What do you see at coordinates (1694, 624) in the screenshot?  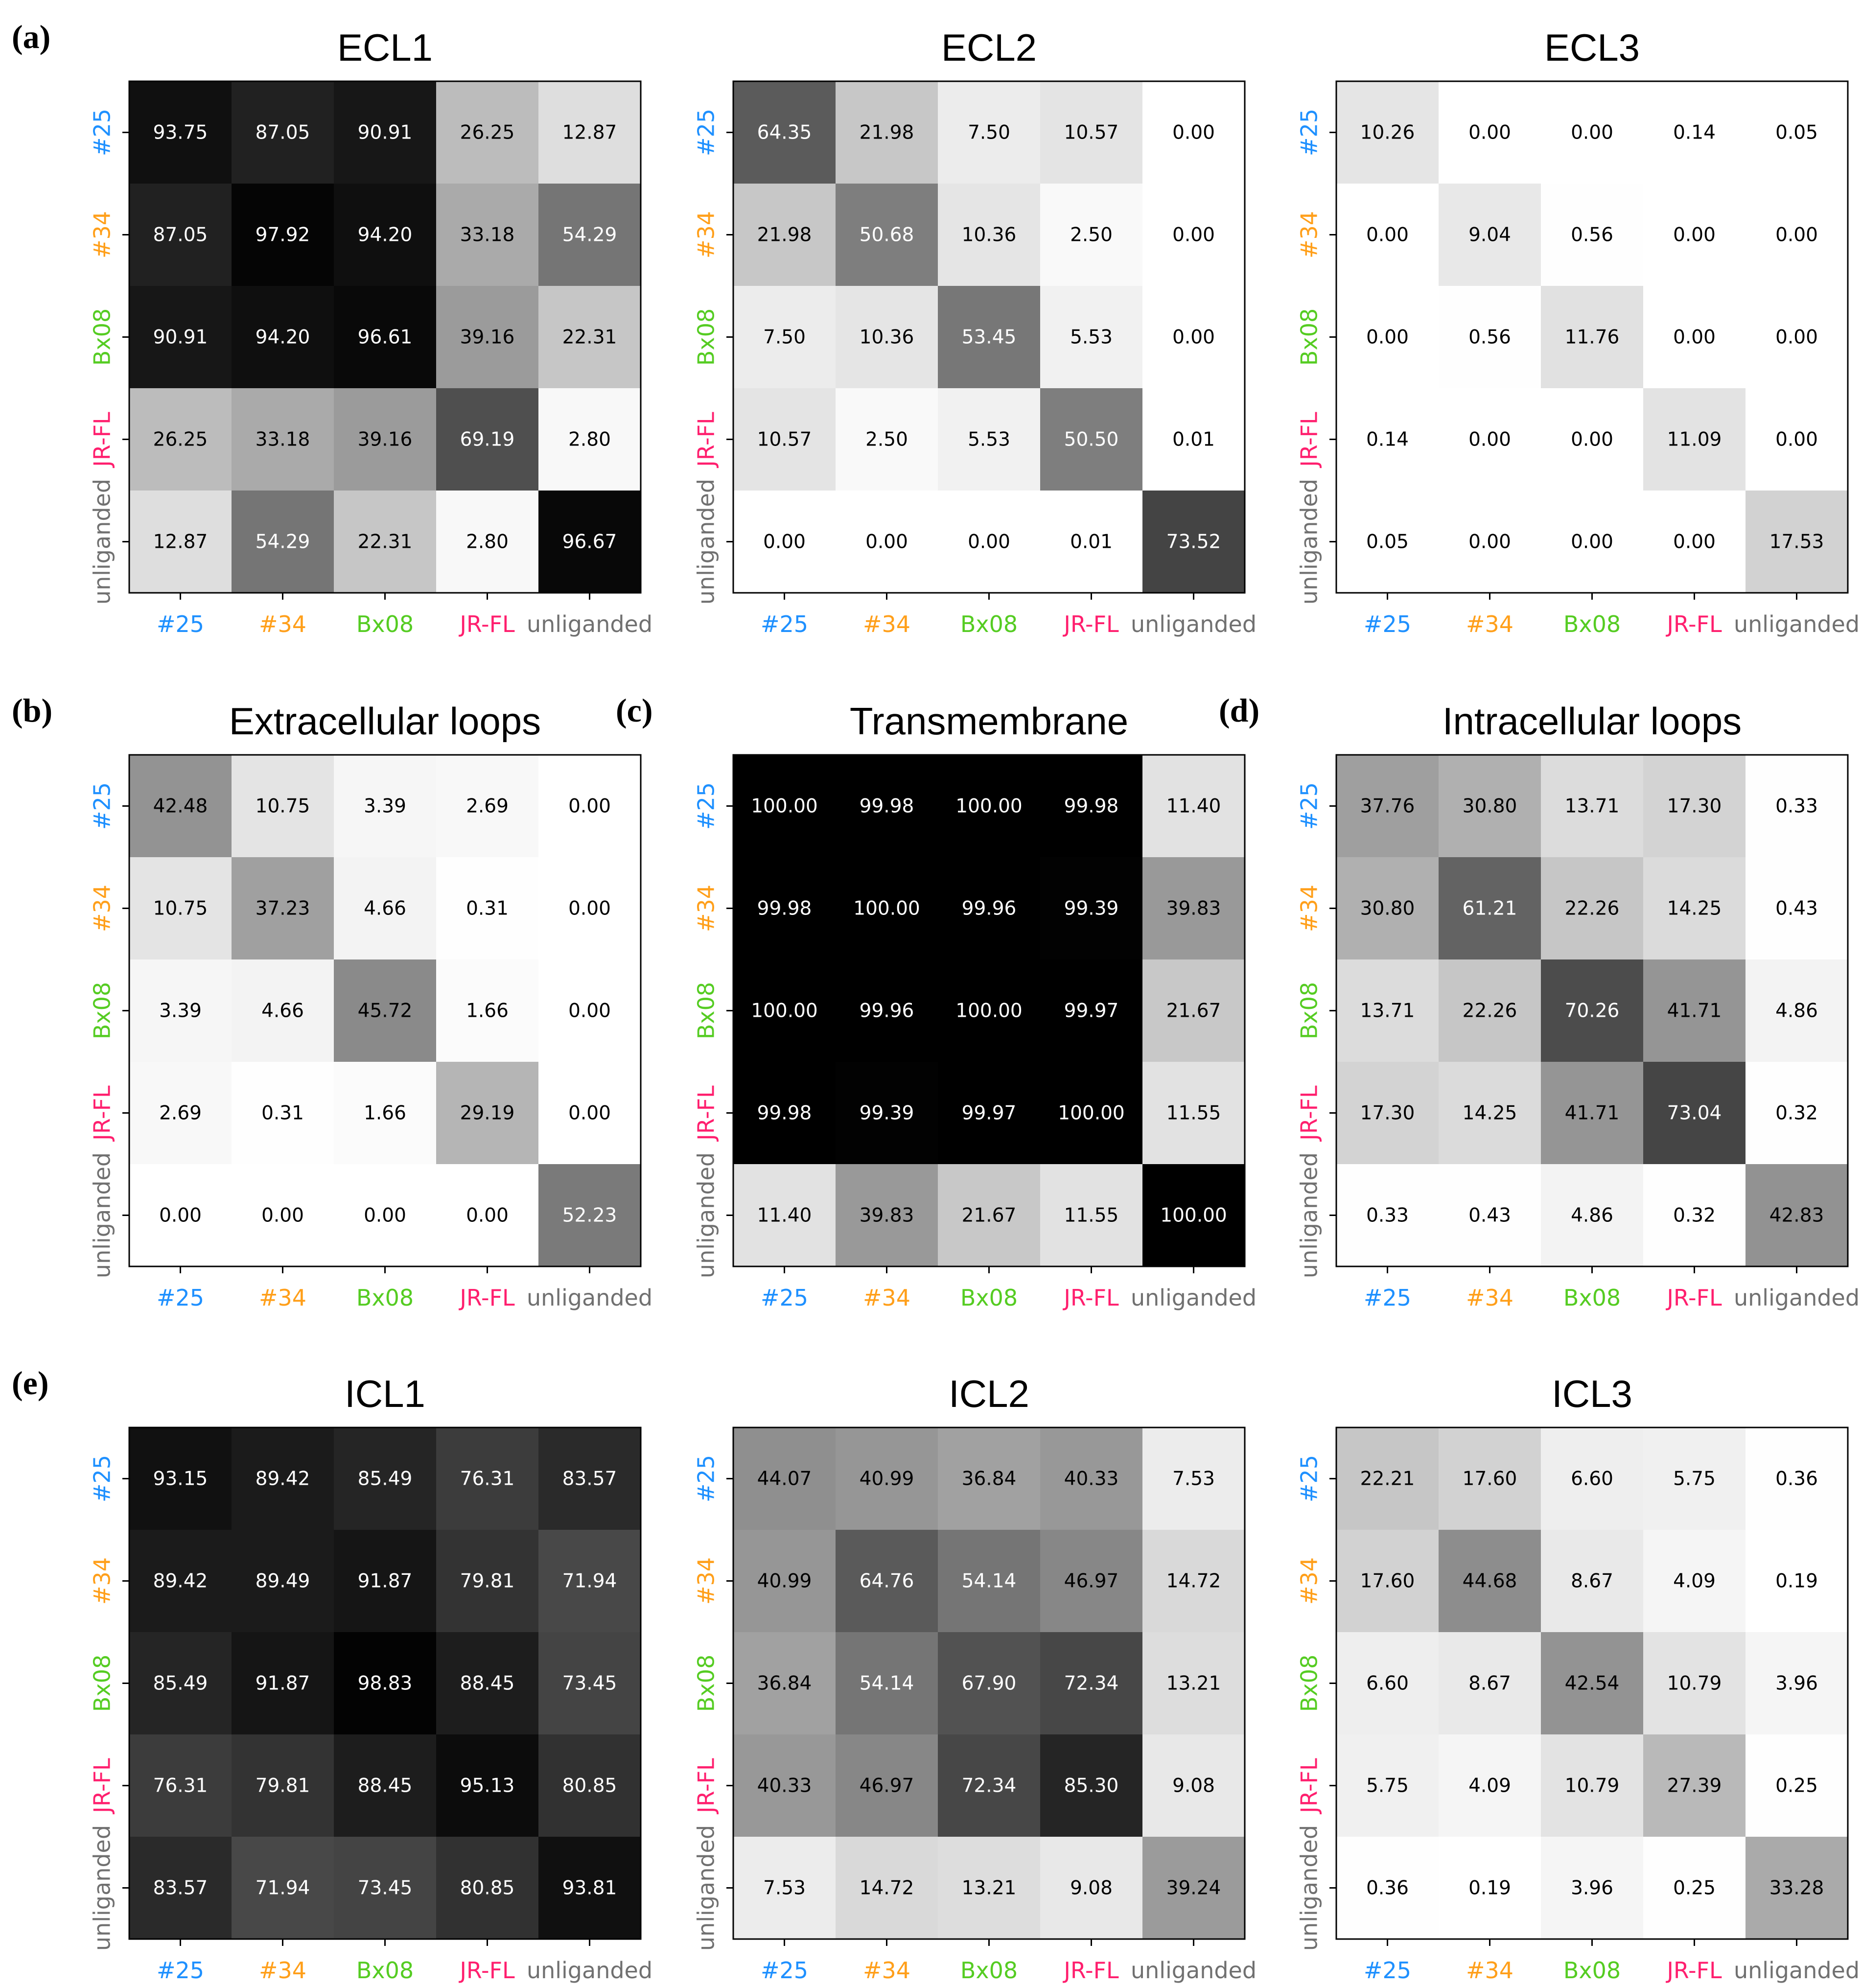 I see `x-tick-label: JR-FL` at bounding box center [1694, 624].